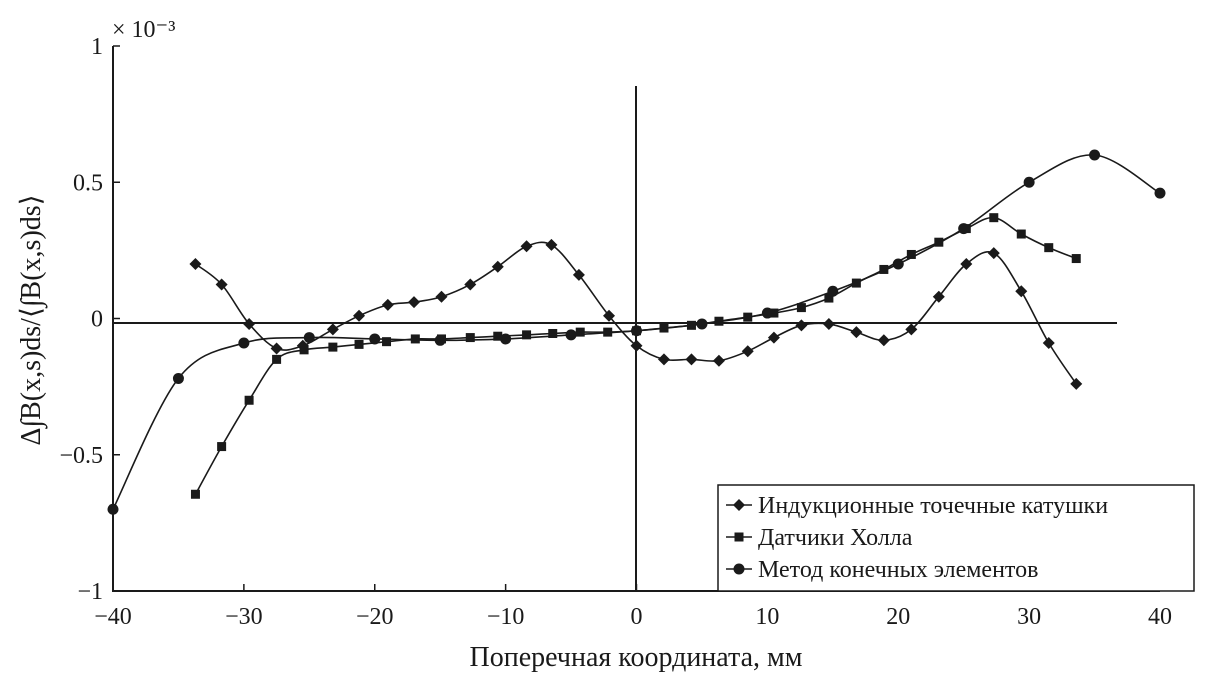  I want to click on x-axis-title: Поперечная координата, мм, so click(636, 657).